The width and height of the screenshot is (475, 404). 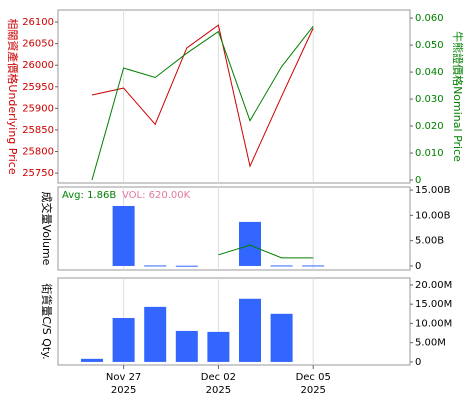 What do you see at coordinates (47, 321) in the screenshot?
I see `y-axis-label: 街貨量C/S Qty.` at bounding box center [47, 321].